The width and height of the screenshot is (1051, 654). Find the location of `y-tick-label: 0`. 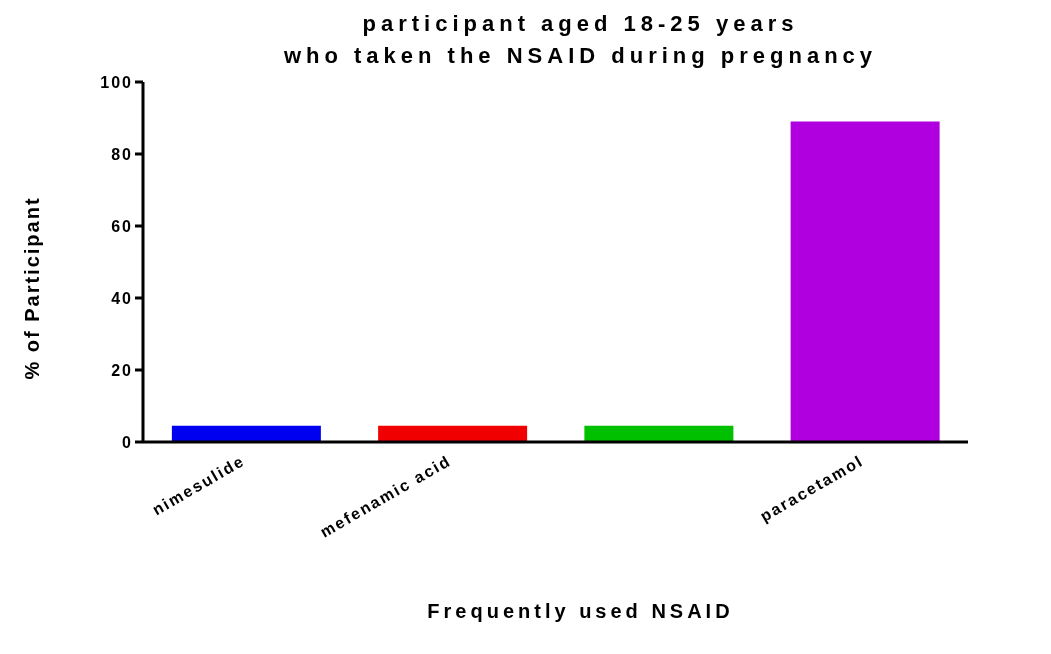

y-tick-label: 0 is located at coordinates (127, 442).